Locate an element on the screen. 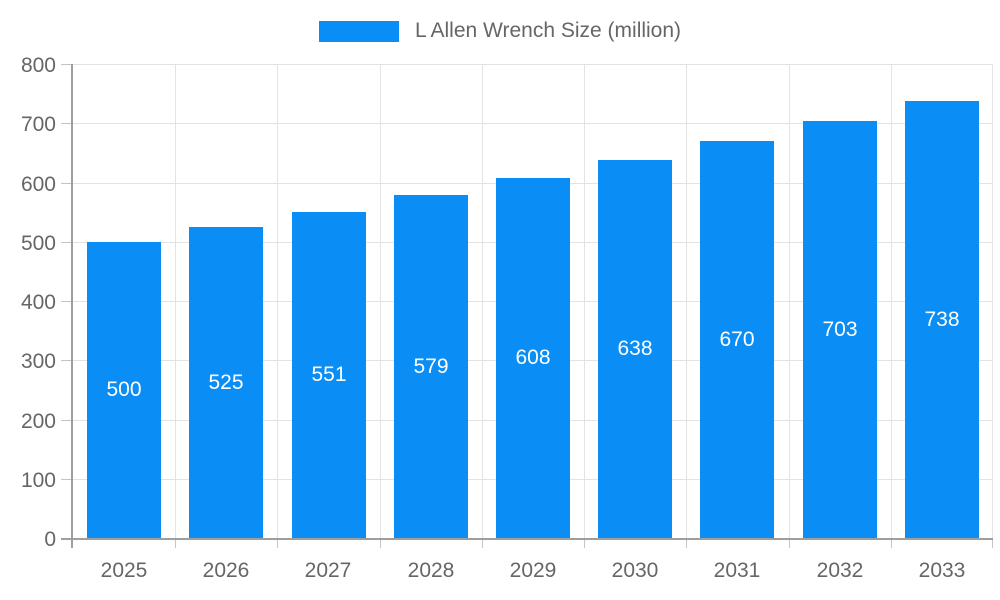  bar: 551 is located at coordinates (329, 375).